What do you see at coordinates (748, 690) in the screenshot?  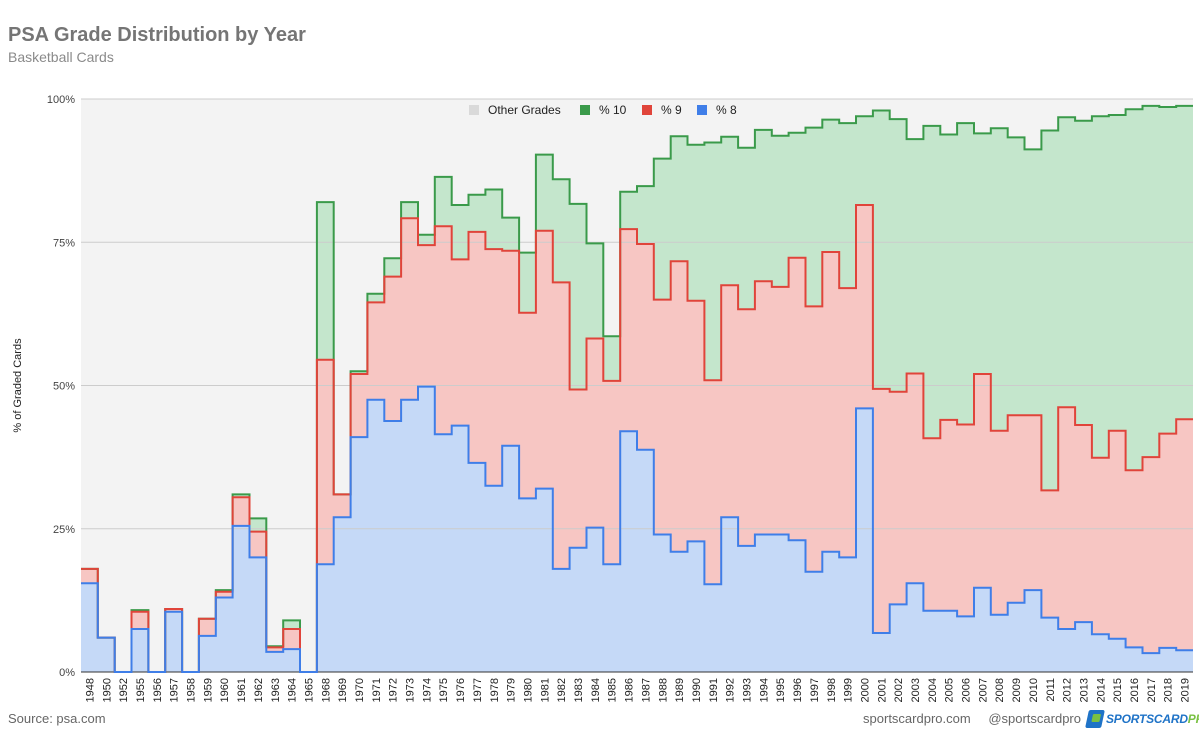 I see `x-tick-label: 1993` at bounding box center [748, 690].